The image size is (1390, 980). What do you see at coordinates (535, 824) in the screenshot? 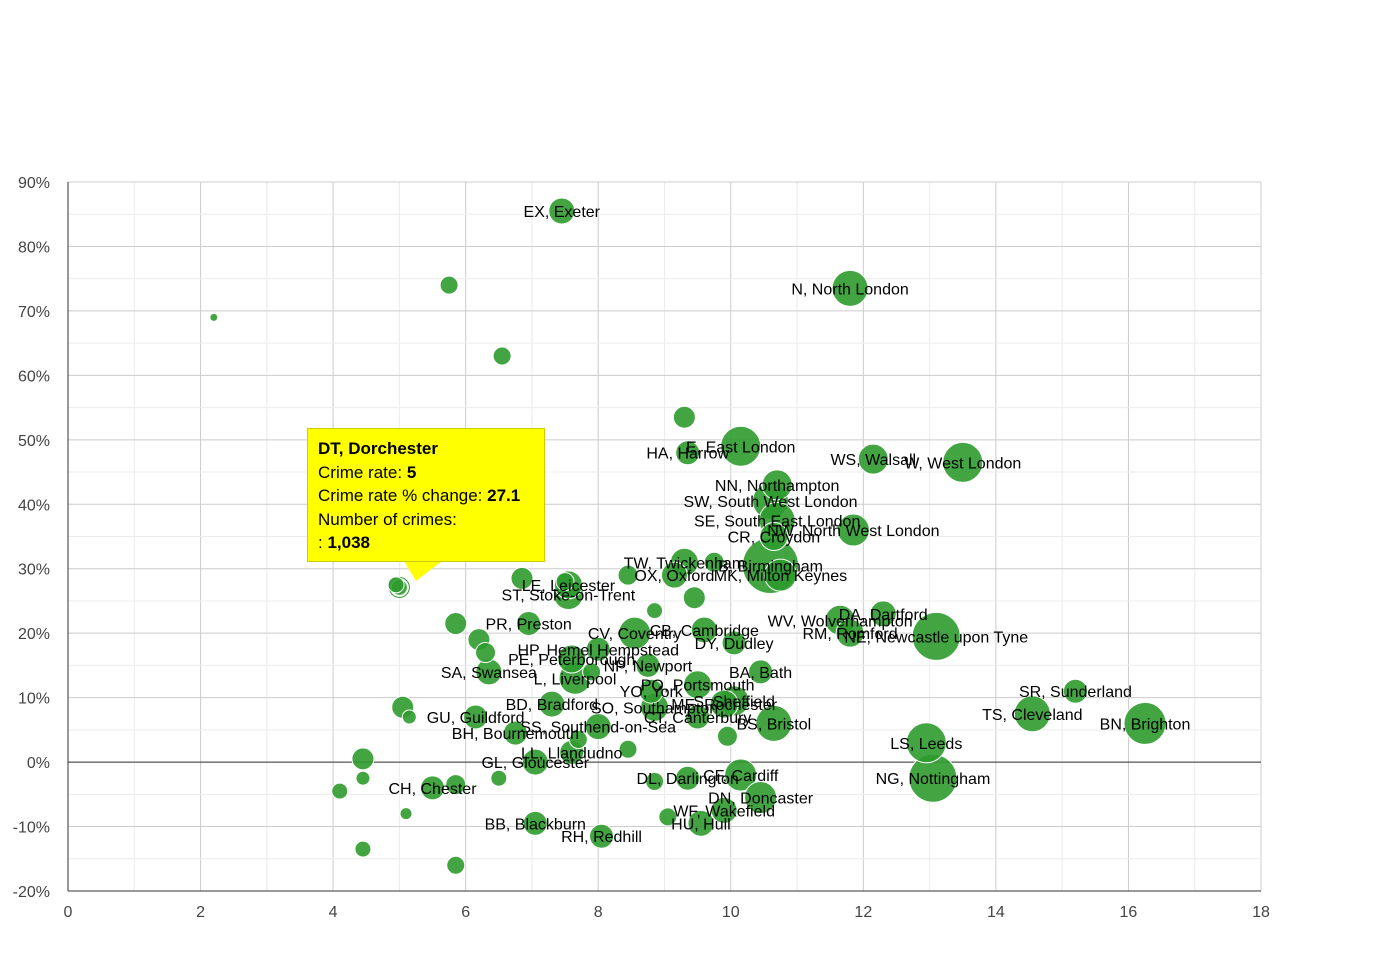
I see `bubble-label: BB, Blackburn` at bounding box center [535, 824].